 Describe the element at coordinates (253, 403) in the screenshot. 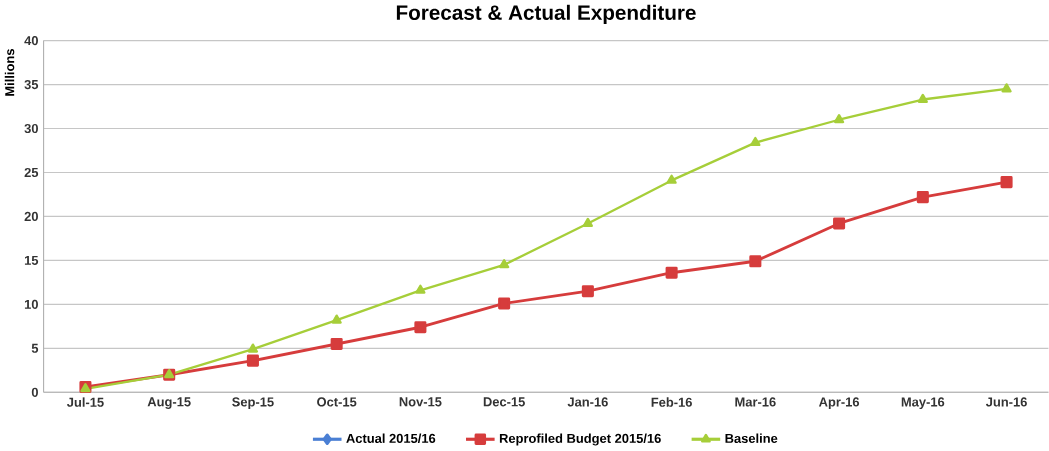

I see `x-tick-label: Sep-15` at that location.